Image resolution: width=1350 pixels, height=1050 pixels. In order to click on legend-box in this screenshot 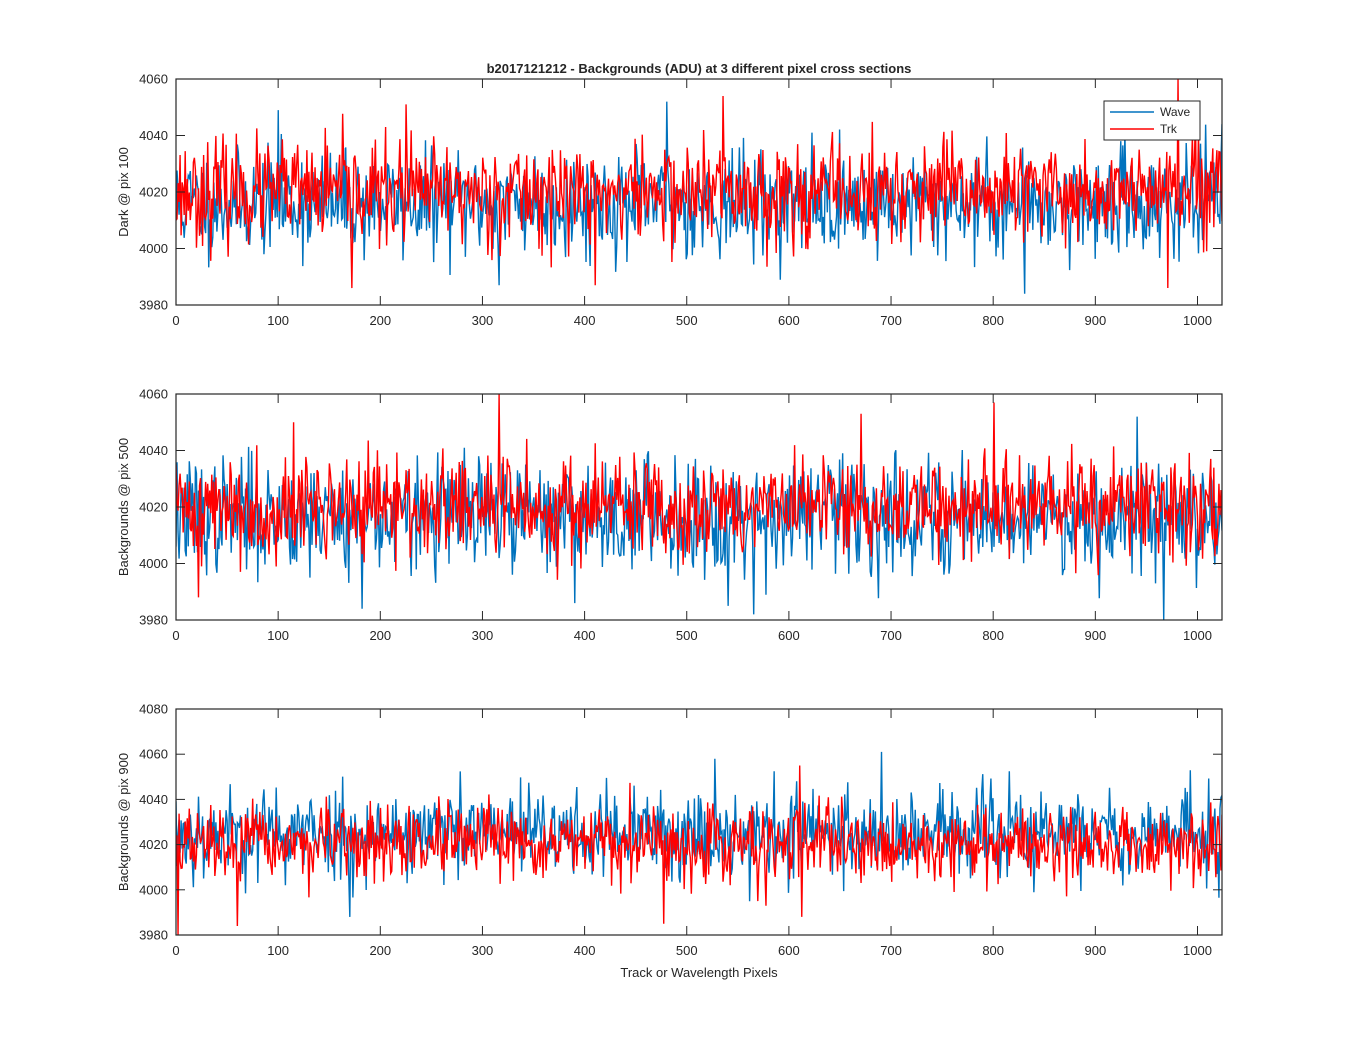, I will do `click(1152, 120)`.